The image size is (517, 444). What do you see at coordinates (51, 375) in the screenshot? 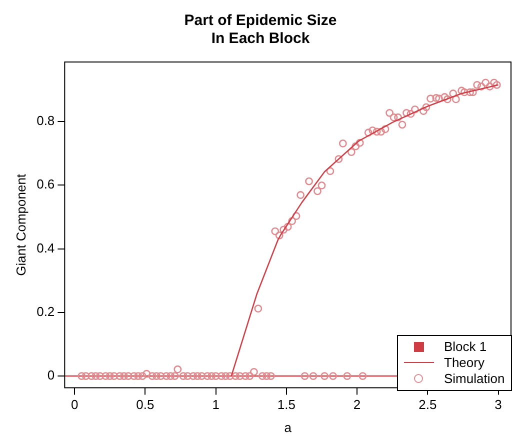
I see `y-tick-label: 0` at bounding box center [51, 375].